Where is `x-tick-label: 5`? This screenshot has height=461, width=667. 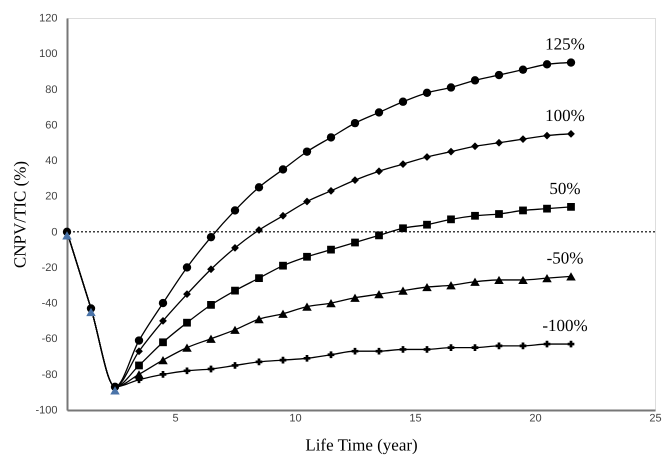 x-tick-label: 5 is located at coordinates (175, 418).